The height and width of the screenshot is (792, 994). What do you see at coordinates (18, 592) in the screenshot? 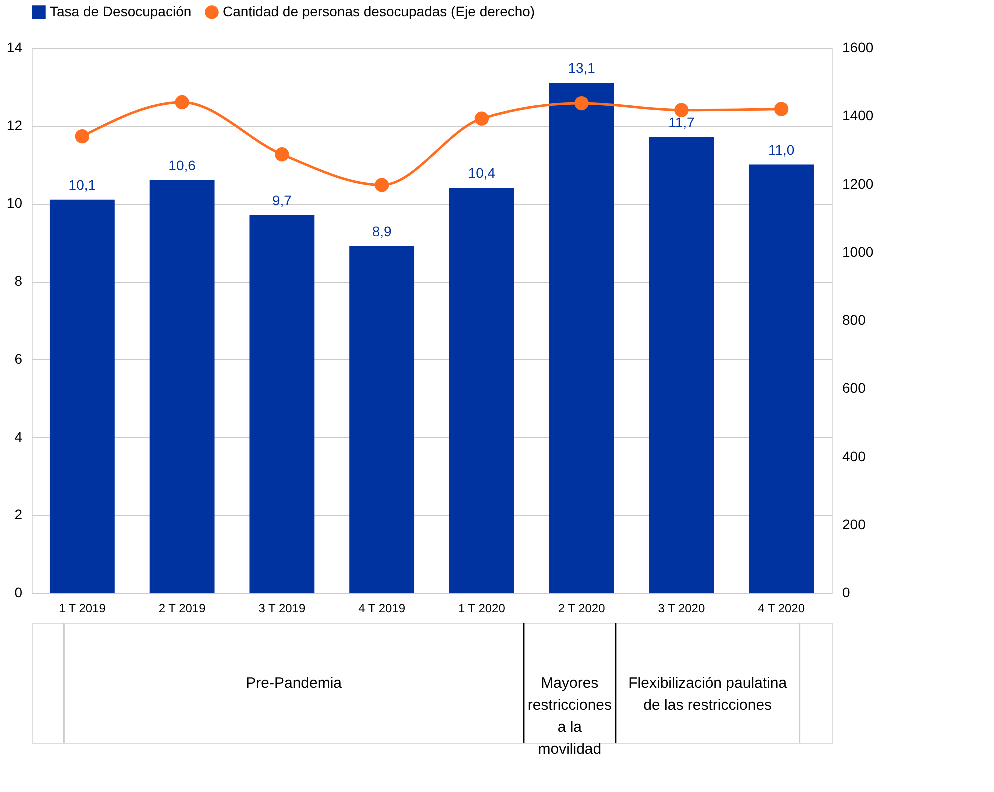
I see `y-tick-label: 0` at bounding box center [18, 592].